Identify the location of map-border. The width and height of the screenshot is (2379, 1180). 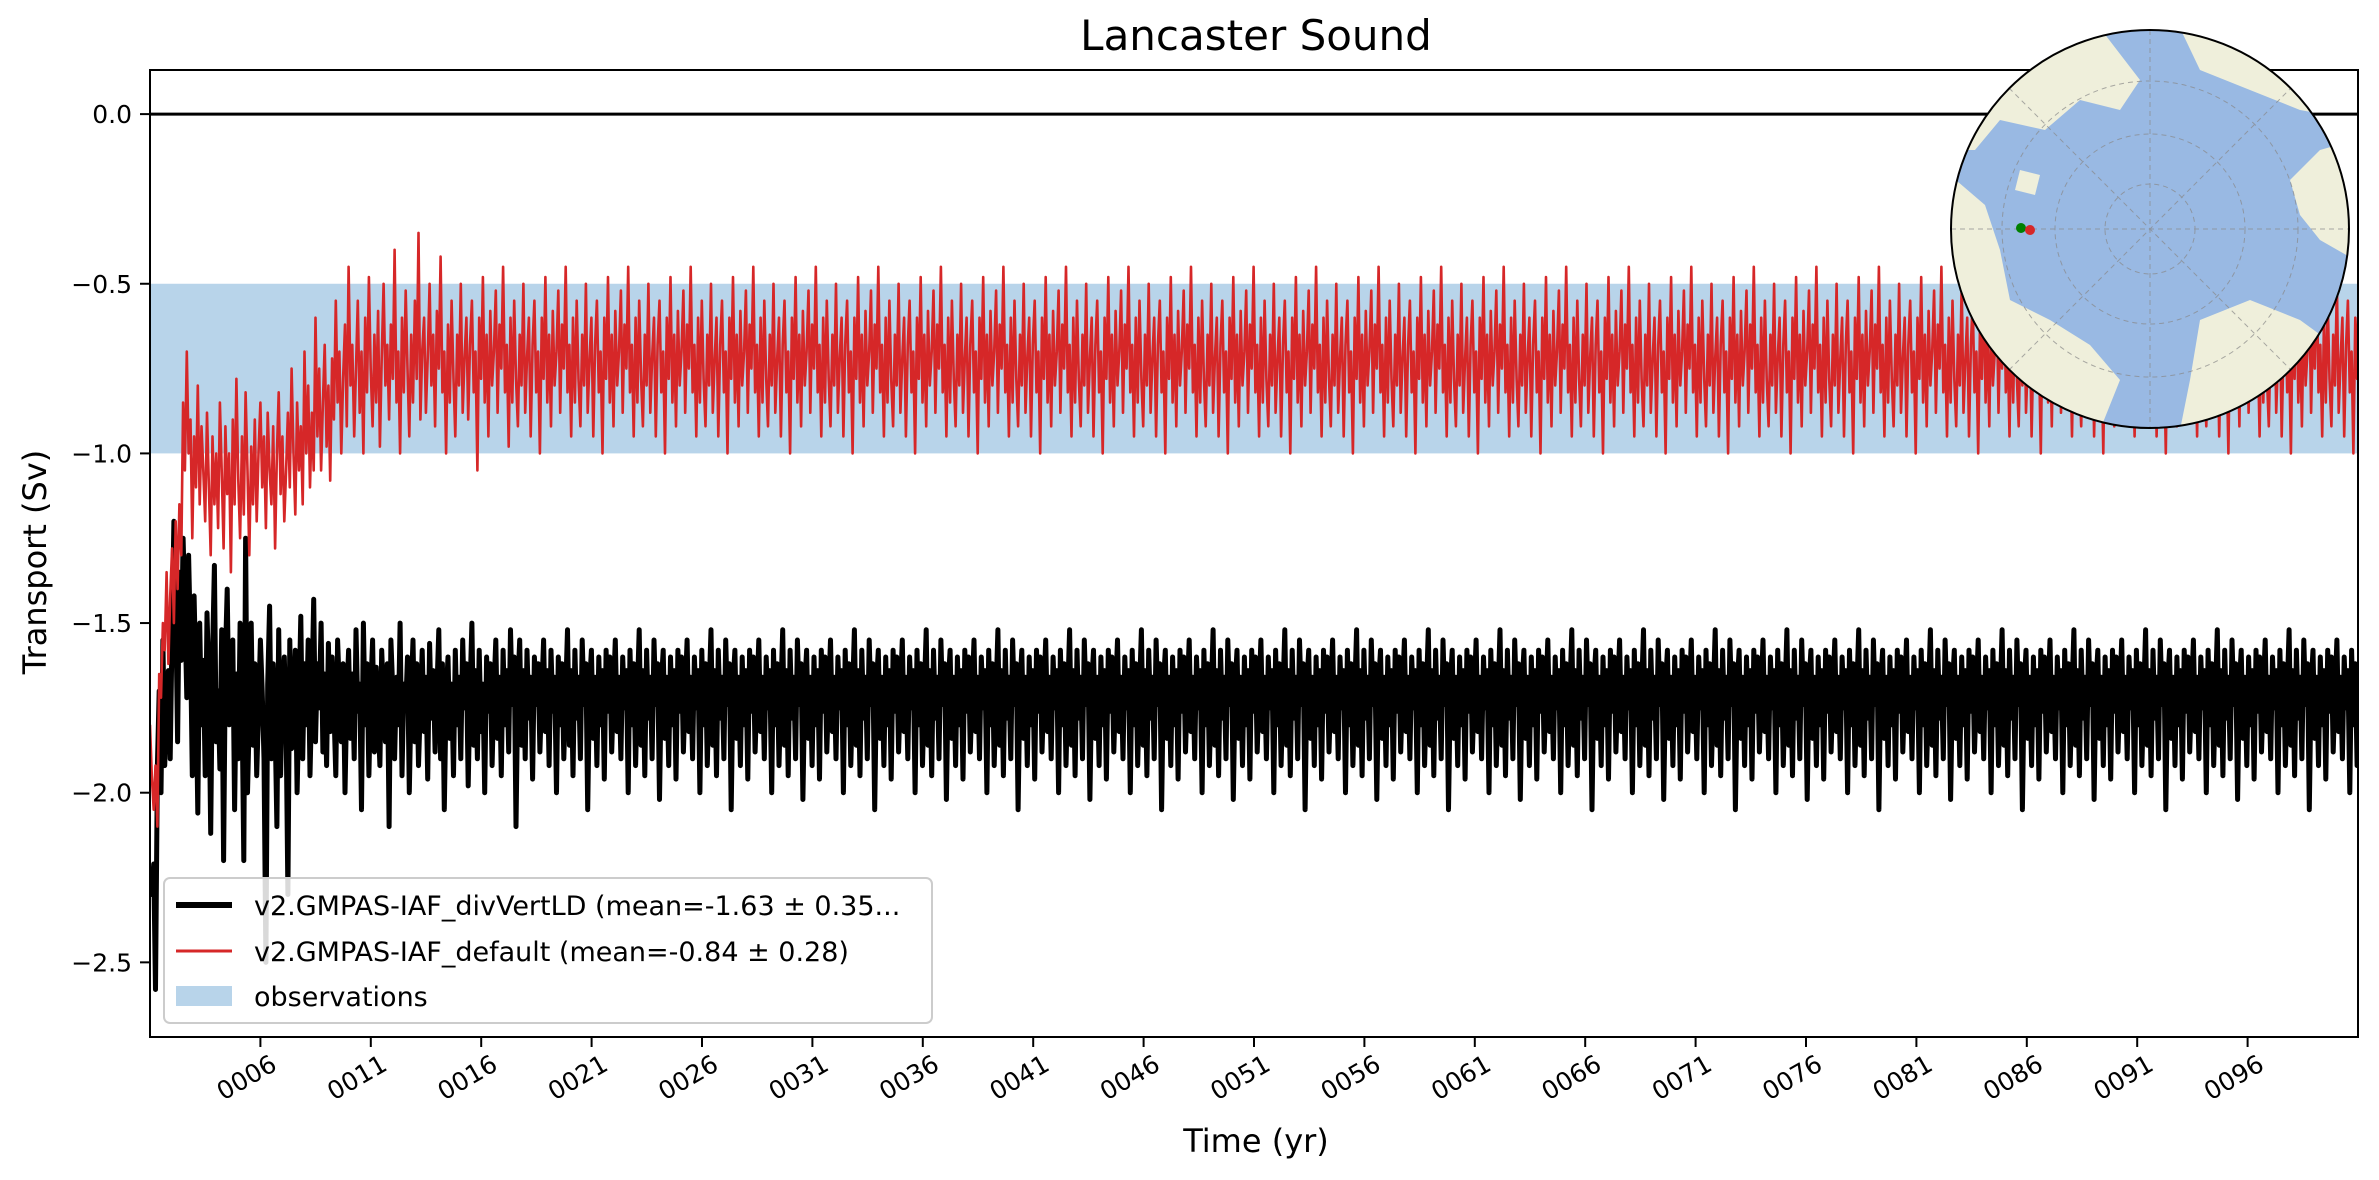
(2150, 229).